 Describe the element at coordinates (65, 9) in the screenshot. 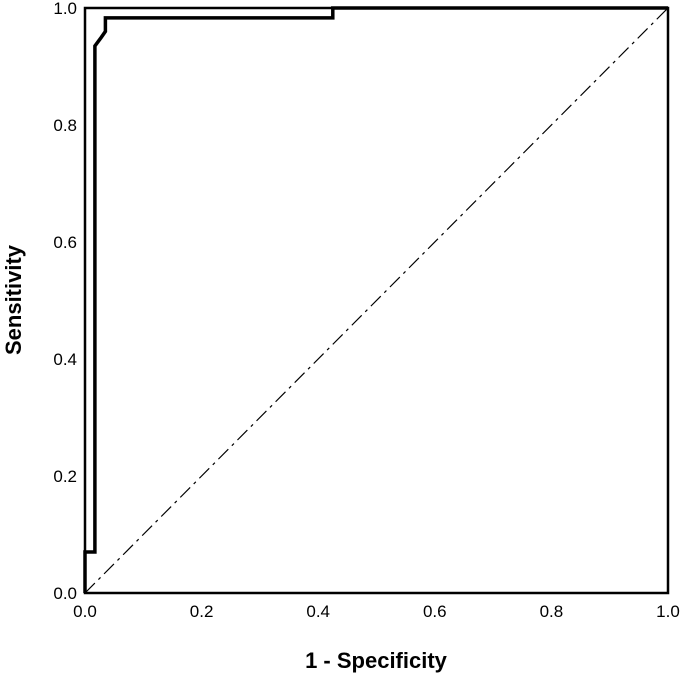

I see `y-tick-label: 1.0` at that location.